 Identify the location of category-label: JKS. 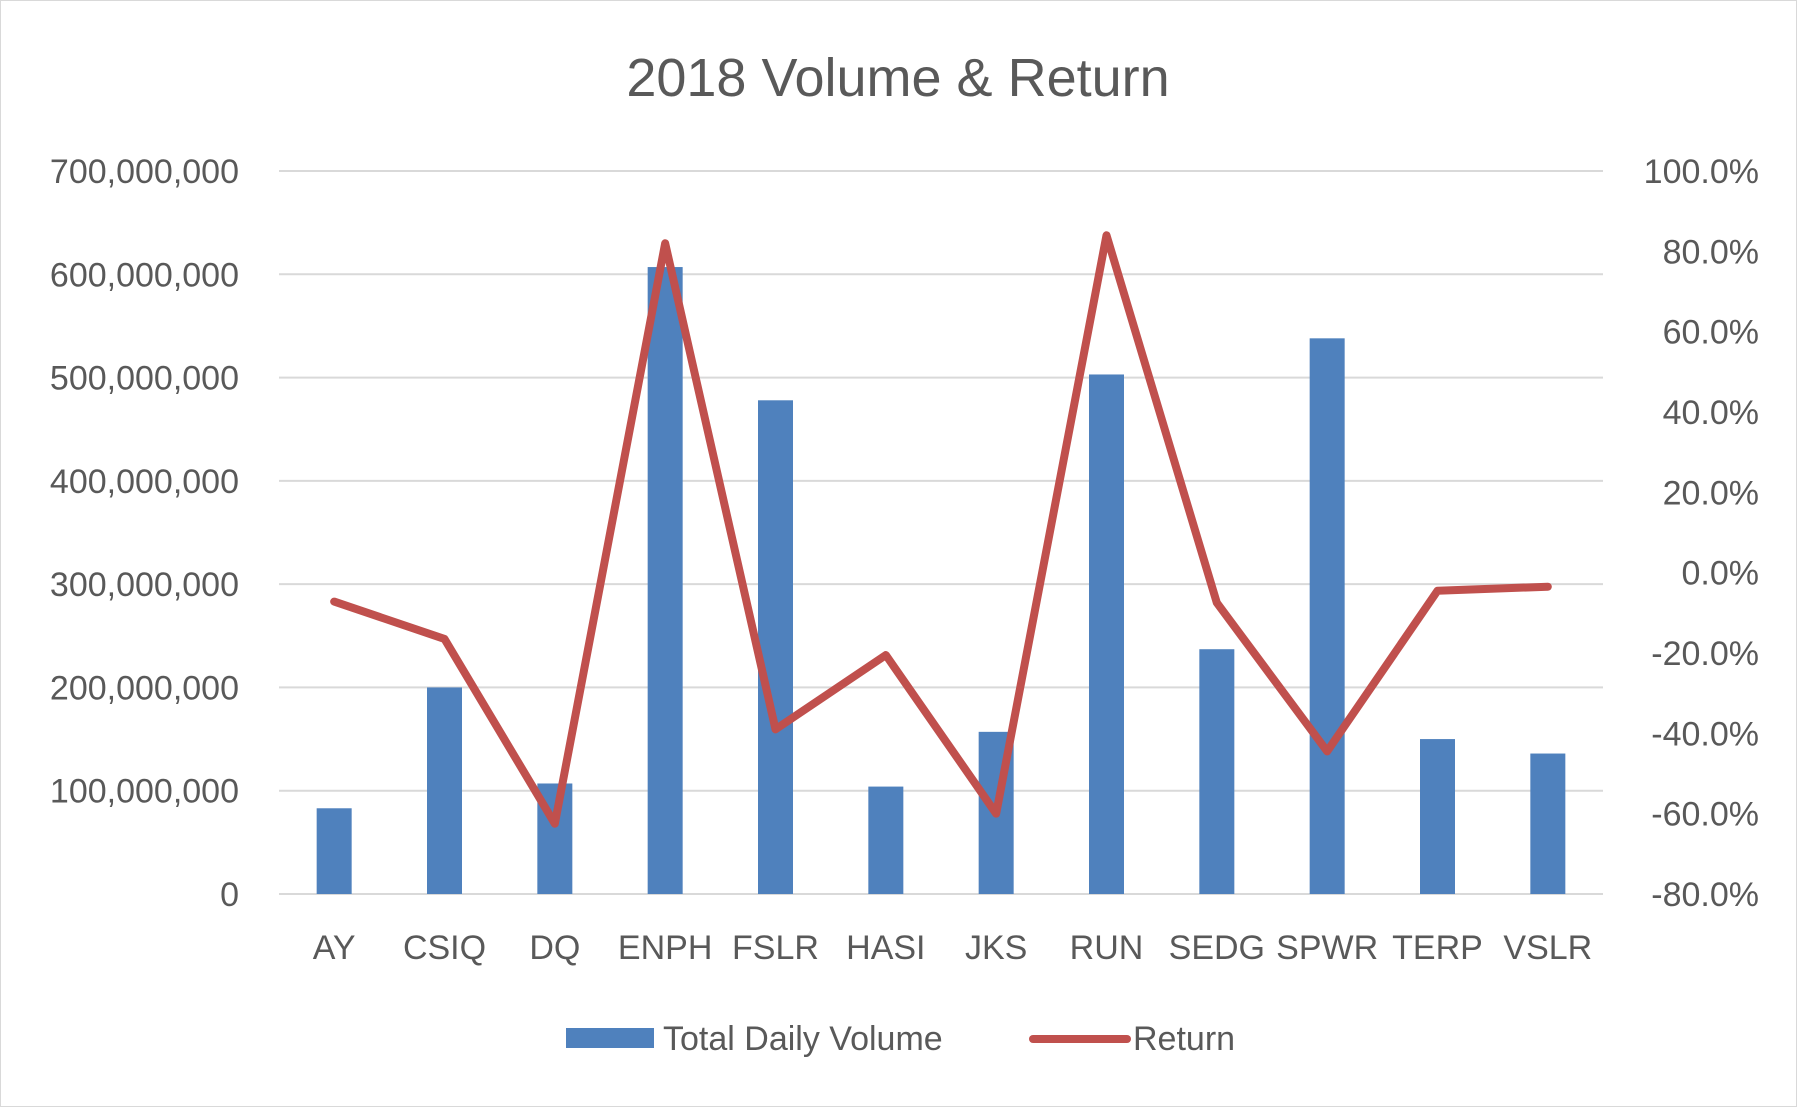
(996, 948).